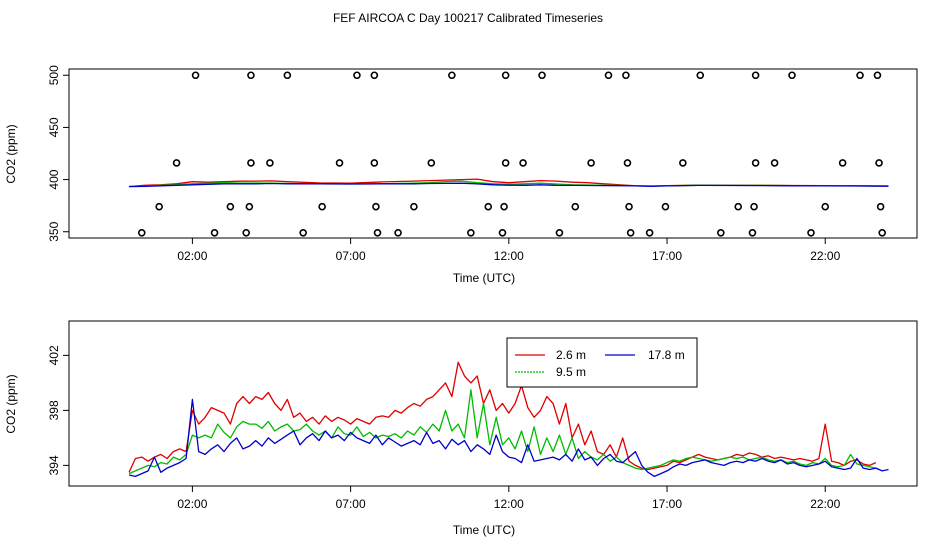 This screenshot has width=936, height=545. What do you see at coordinates (54, 231) in the screenshot?
I see `y-tick-label: 350` at bounding box center [54, 231].